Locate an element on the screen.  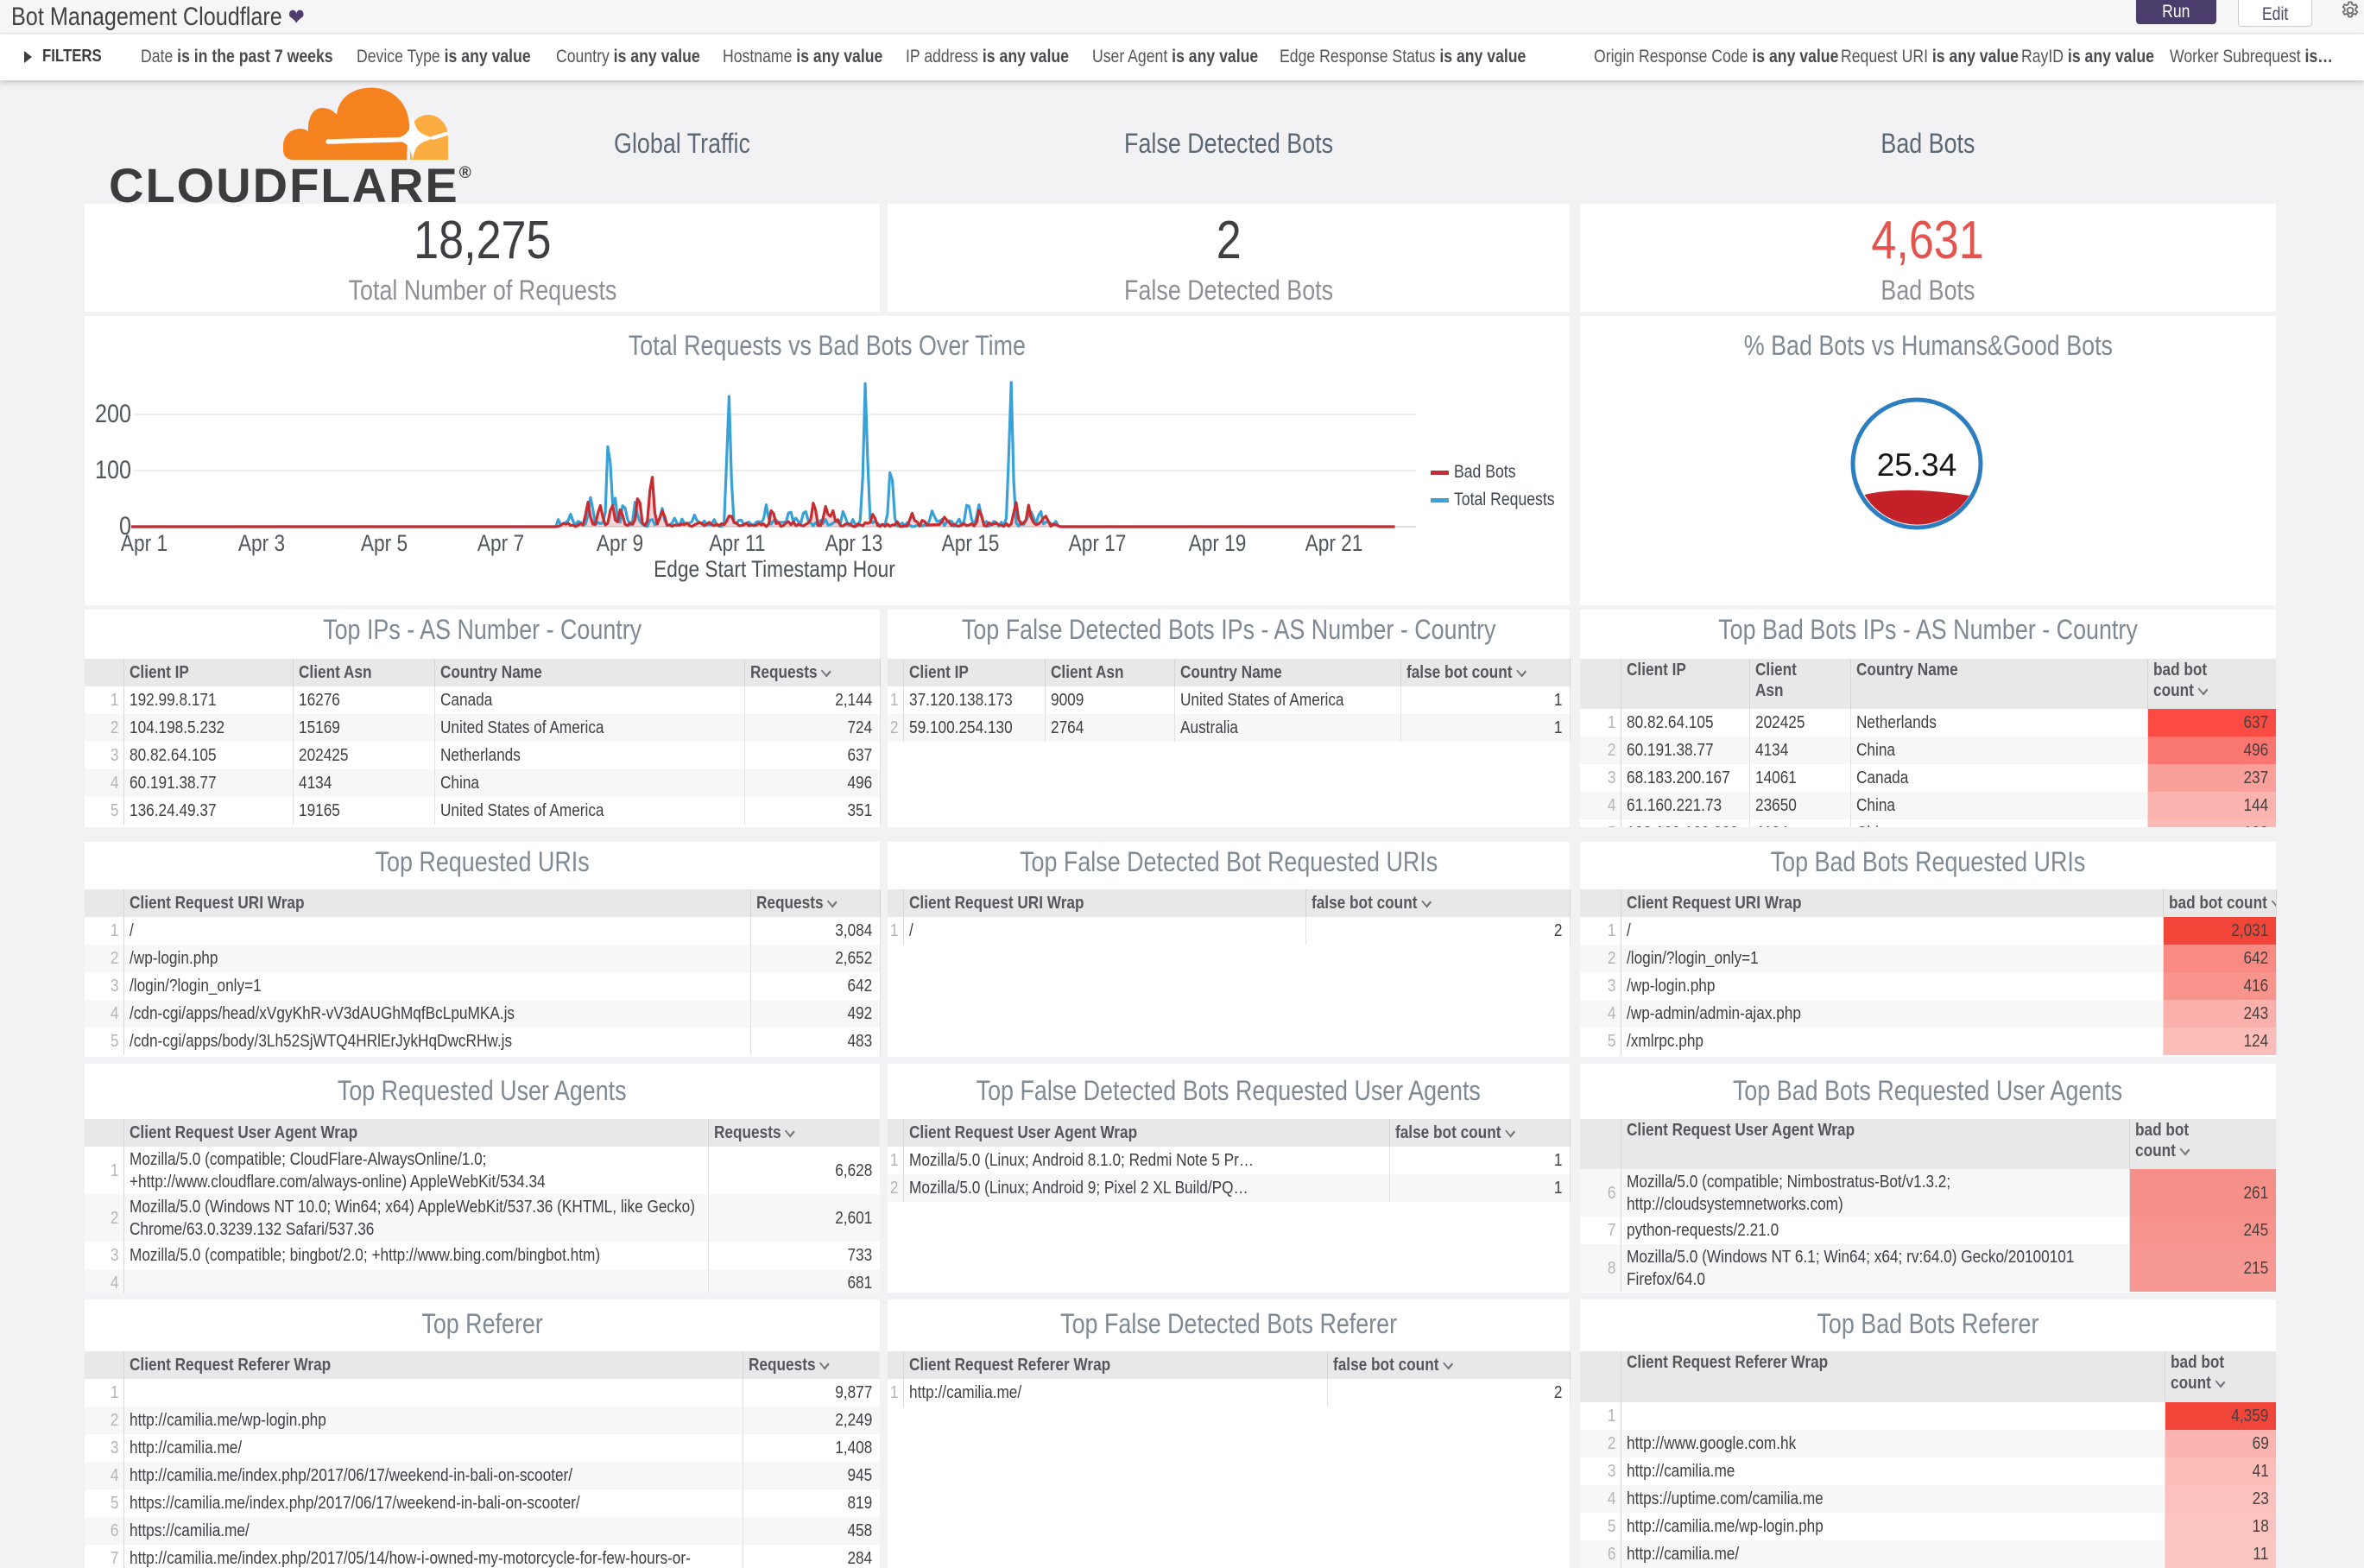
svg-text: Apr 21 is located at coordinates (1334, 543).